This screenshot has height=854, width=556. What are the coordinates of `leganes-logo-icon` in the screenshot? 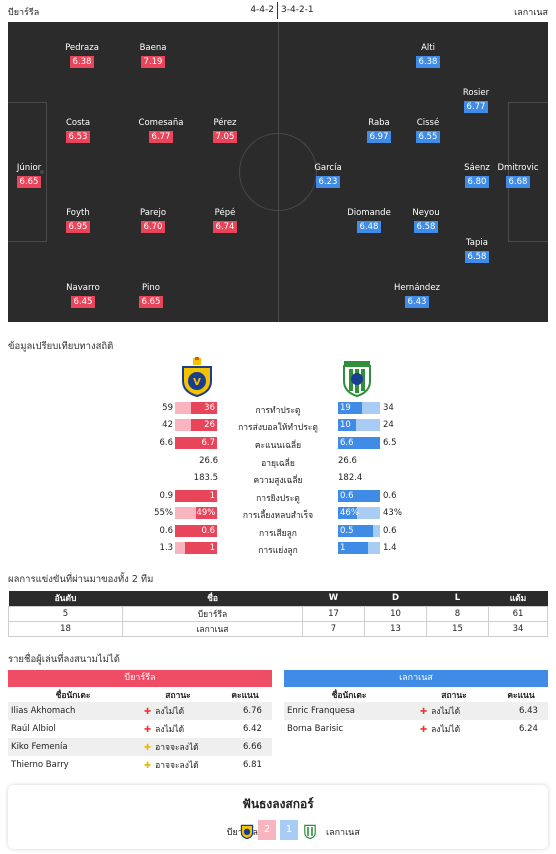 It's located at (357, 379).